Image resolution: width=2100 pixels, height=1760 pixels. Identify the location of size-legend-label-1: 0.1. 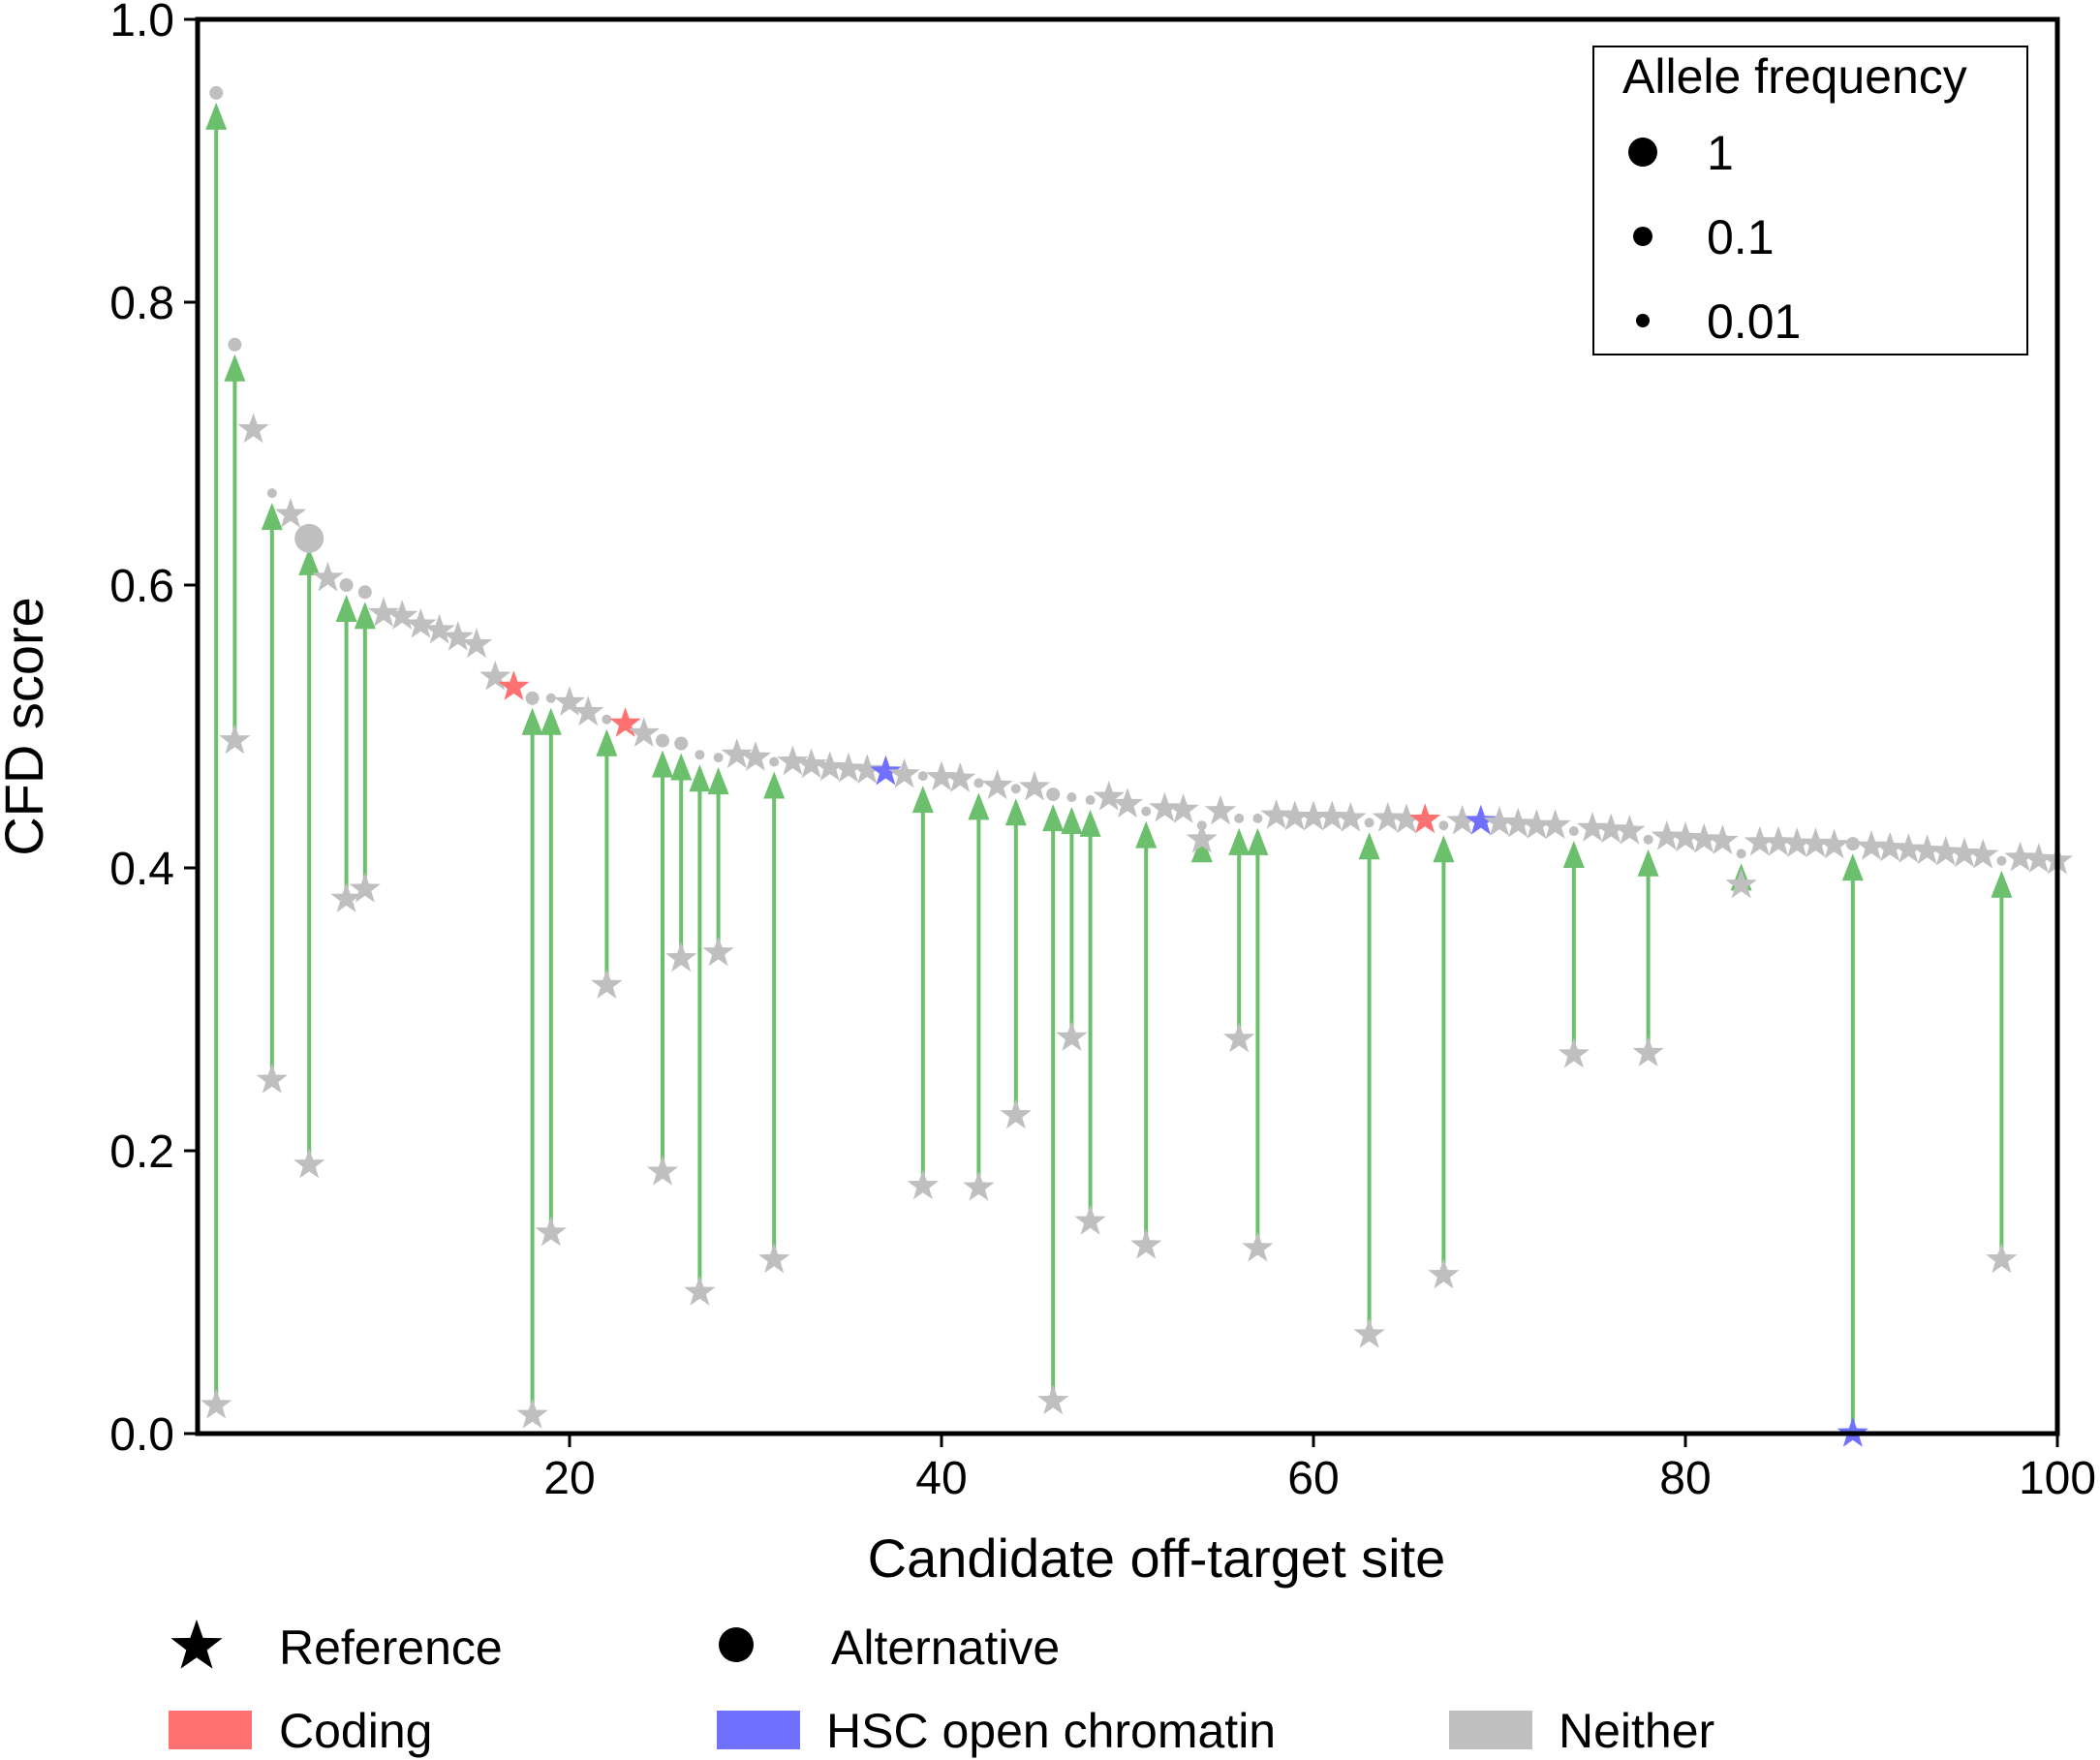
(1741, 237).